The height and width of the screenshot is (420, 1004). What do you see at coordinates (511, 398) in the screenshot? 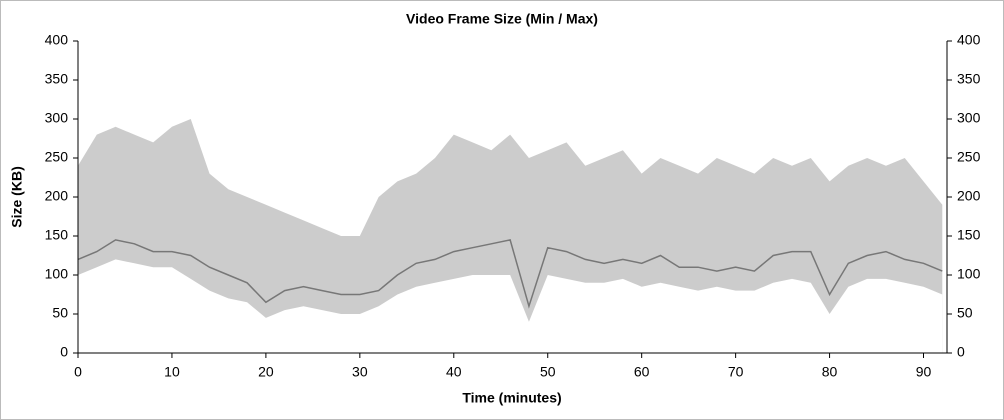
I see `x-axis-label: Time (minutes)` at bounding box center [511, 398].